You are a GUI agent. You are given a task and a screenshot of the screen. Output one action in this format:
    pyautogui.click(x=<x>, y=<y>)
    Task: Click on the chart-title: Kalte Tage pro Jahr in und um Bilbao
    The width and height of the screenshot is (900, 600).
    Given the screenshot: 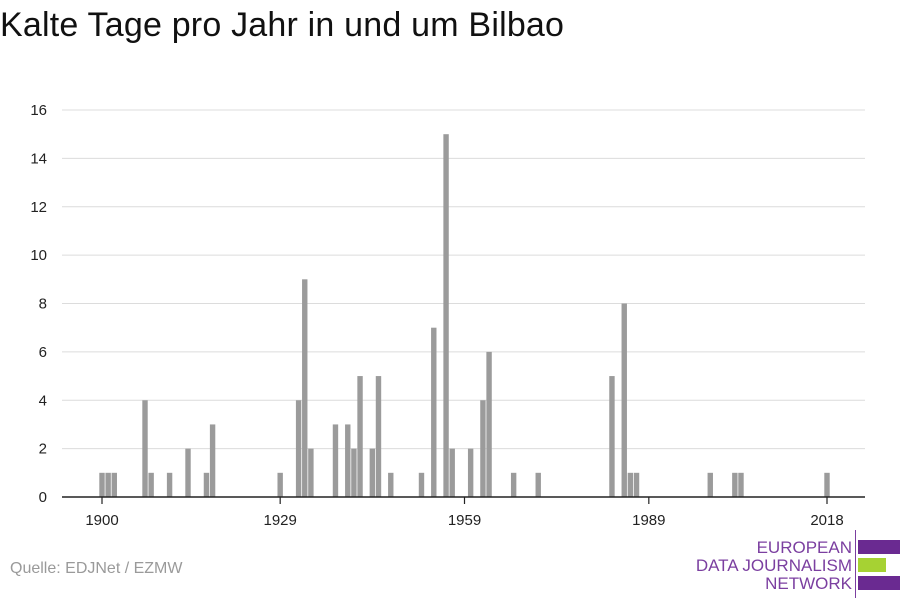 What is the action you would take?
    pyautogui.click(x=282, y=25)
    